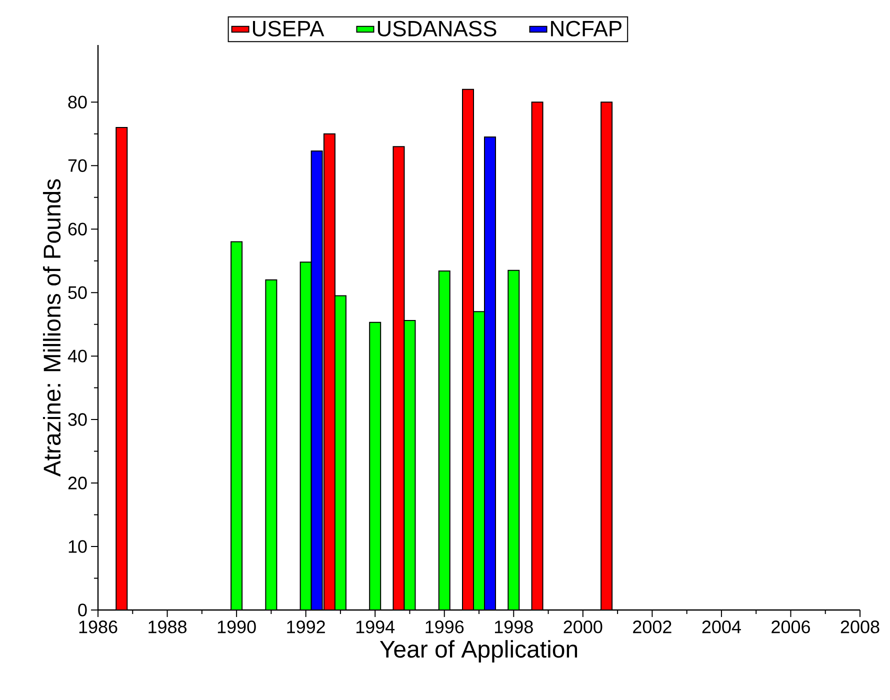 Image resolution: width=890 pixels, height=700 pixels. I want to click on legend-label: USDANASS, so click(437, 28).